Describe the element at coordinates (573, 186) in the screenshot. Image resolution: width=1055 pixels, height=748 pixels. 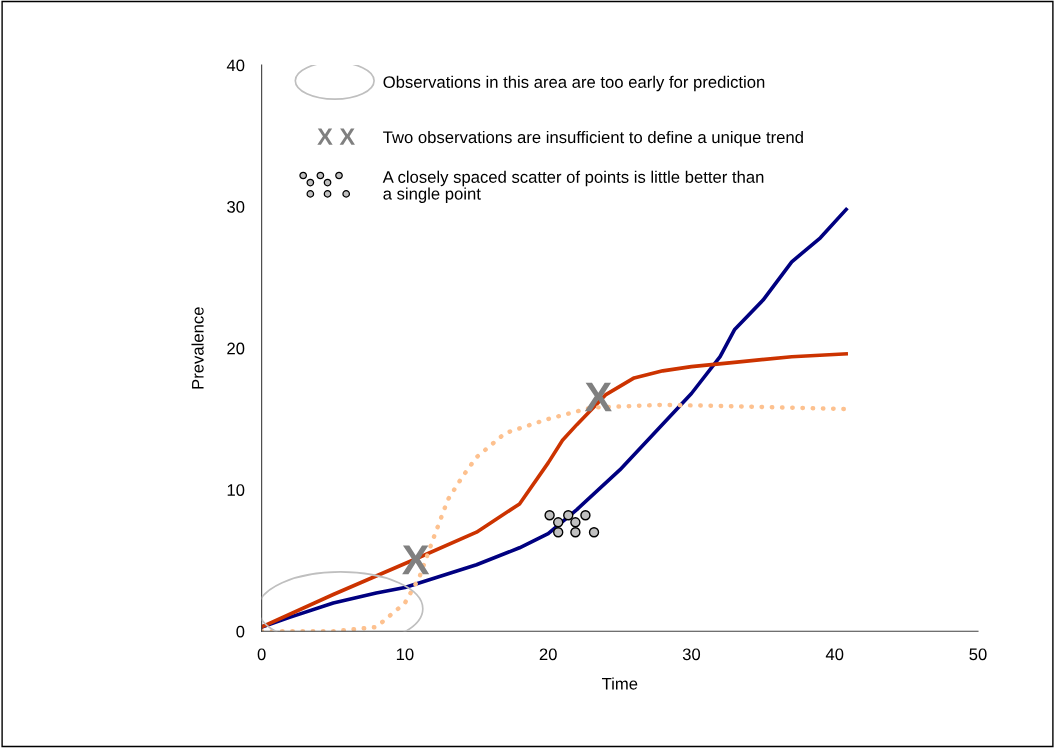
I see `annotation: A closely spaced scatter of points is little better than a single point` at that location.